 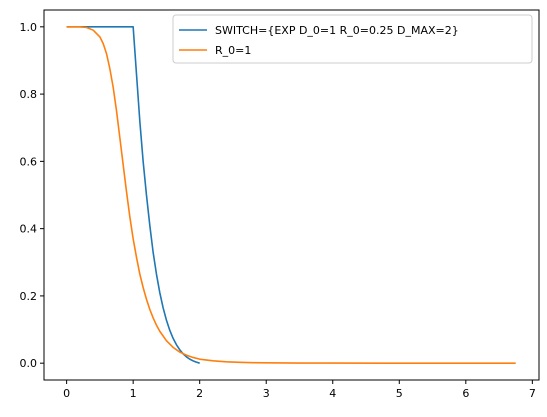 I want to click on x-tick-label: 6, so click(x=465, y=393).